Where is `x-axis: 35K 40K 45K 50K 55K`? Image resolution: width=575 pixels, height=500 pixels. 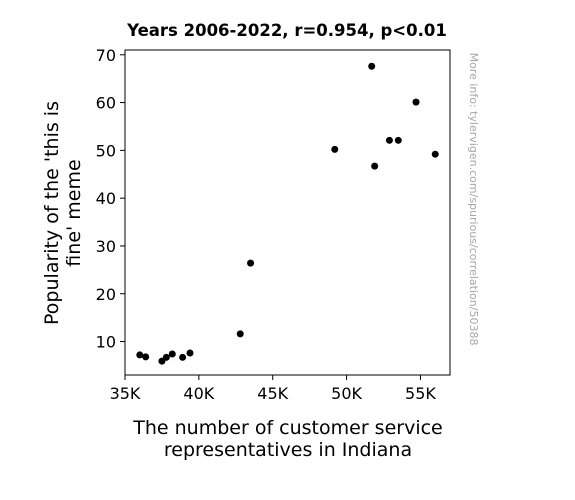 x-axis: 35K 40K 45K 50K 55K is located at coordinates (273, 389).